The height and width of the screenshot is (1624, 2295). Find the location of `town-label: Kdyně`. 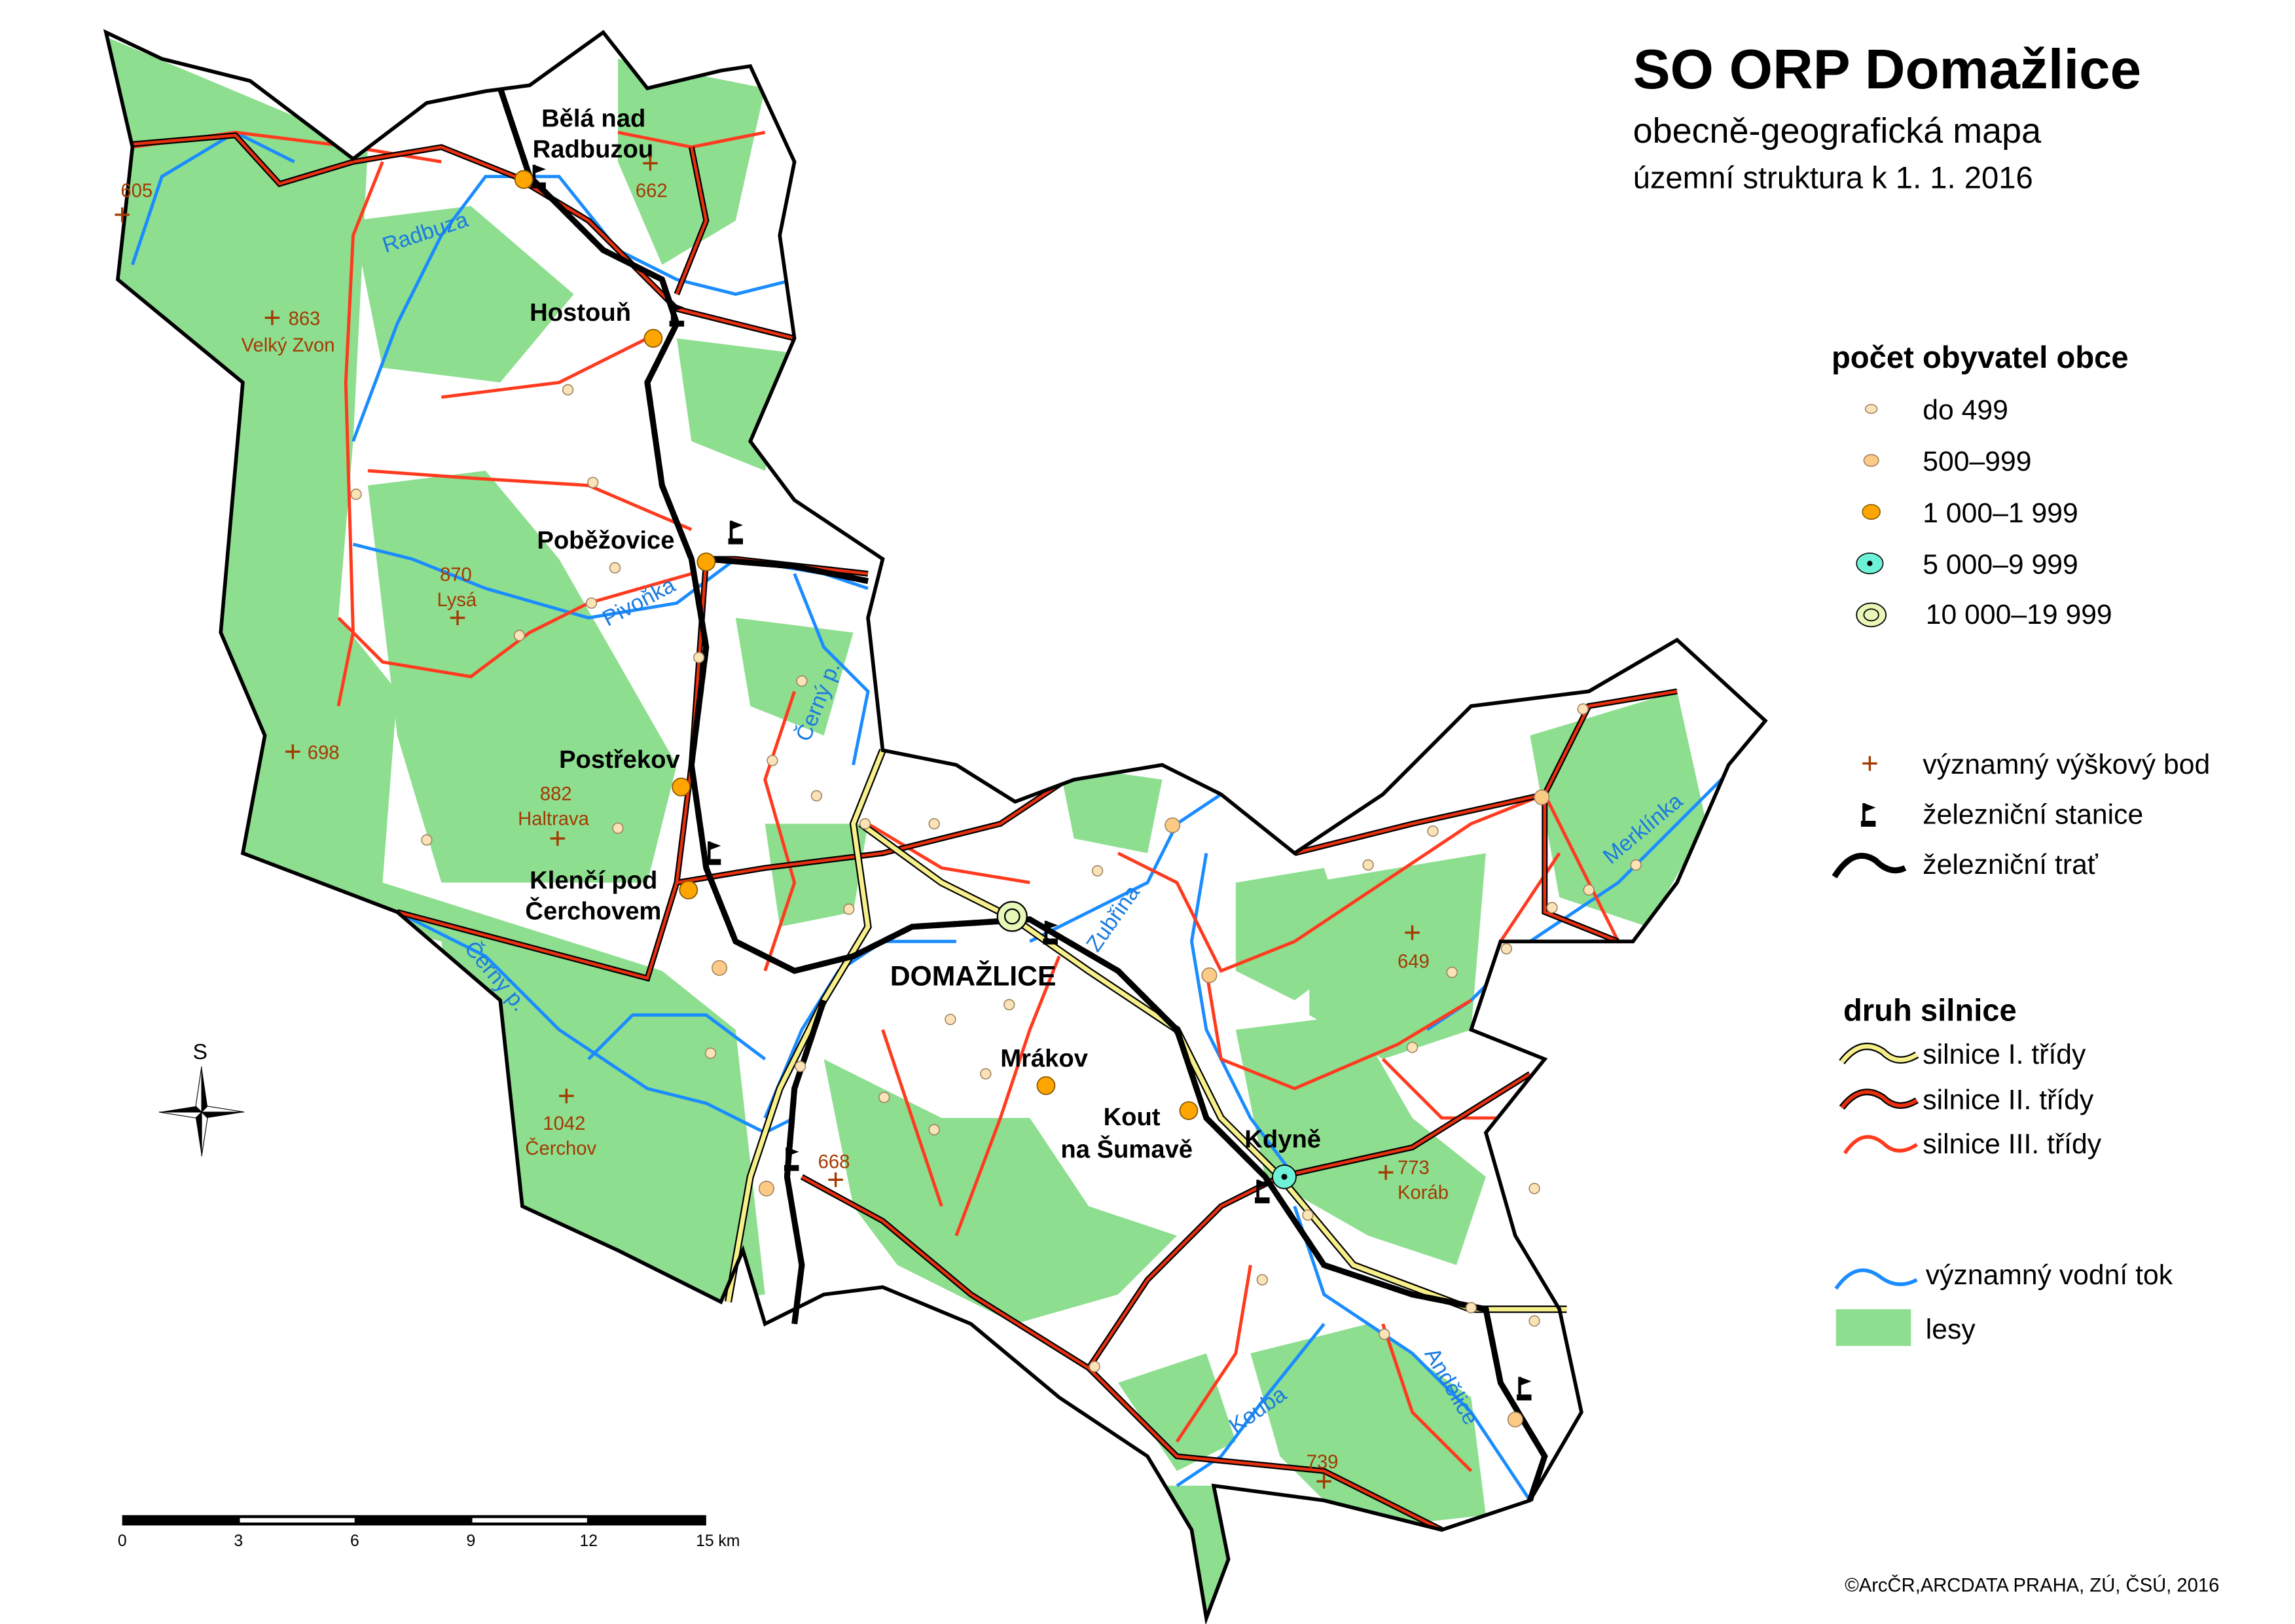

town-label: Kdyně is located at coordinates (1282, 1139).